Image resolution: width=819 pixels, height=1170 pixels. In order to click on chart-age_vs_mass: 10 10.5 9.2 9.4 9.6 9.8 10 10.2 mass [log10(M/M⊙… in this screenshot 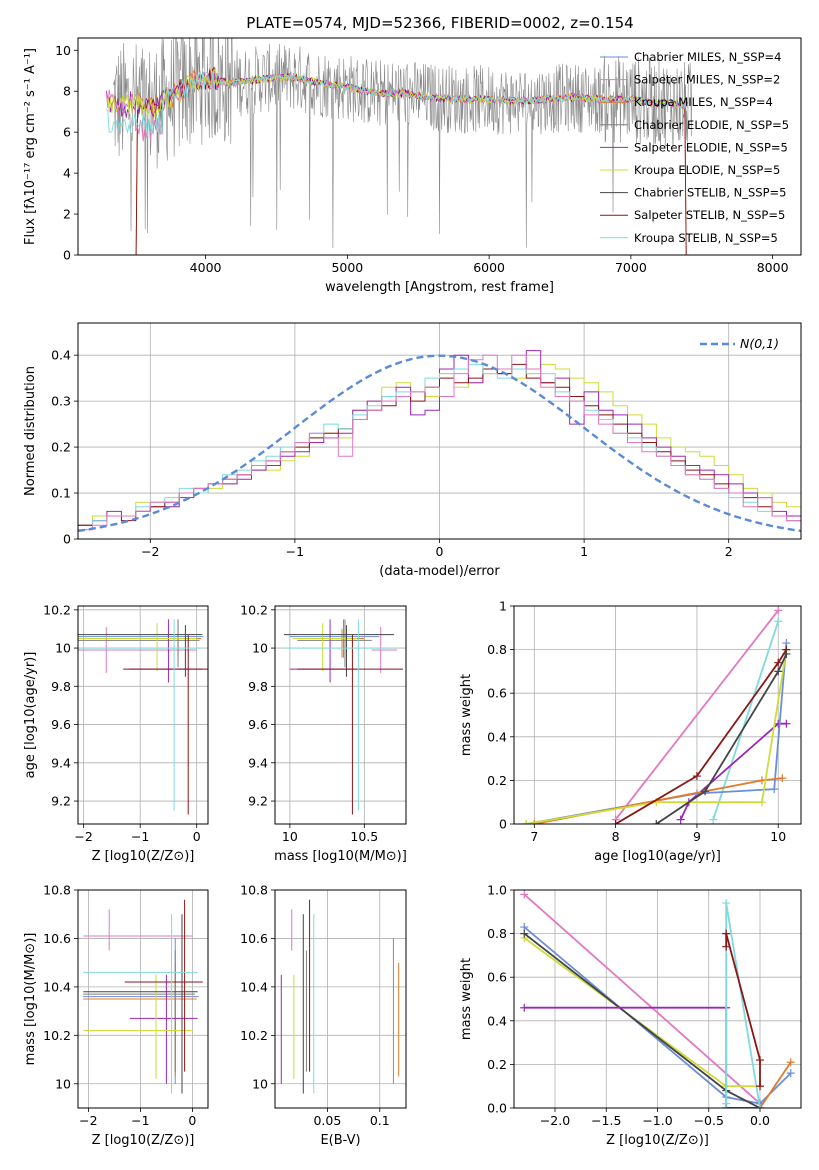, I will do `click(323, 733)`.